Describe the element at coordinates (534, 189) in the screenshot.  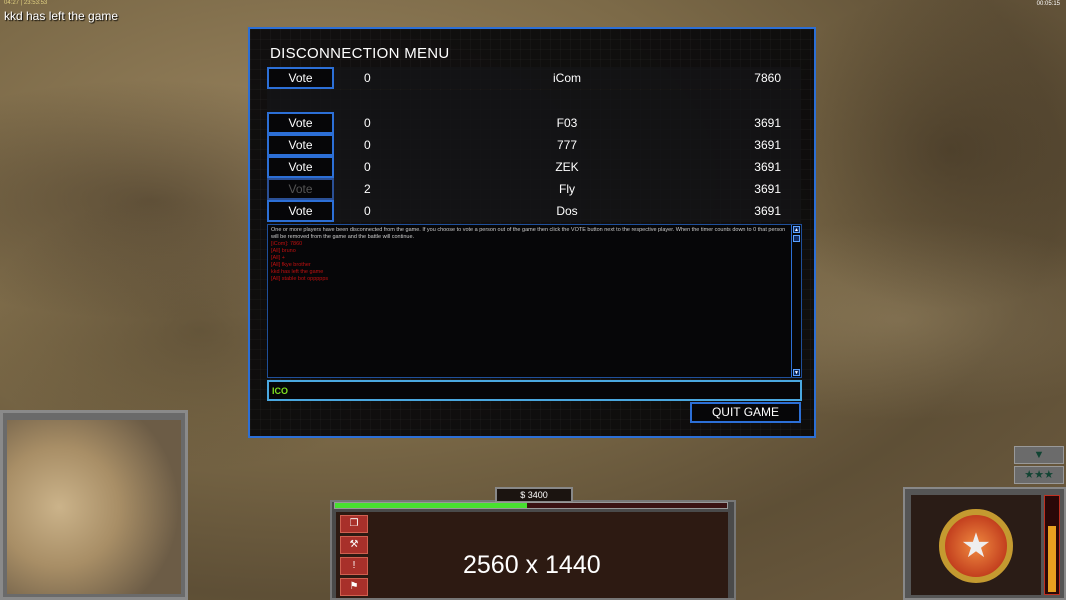
I see `player-row: Vote 2 Fly 3691` at that location.